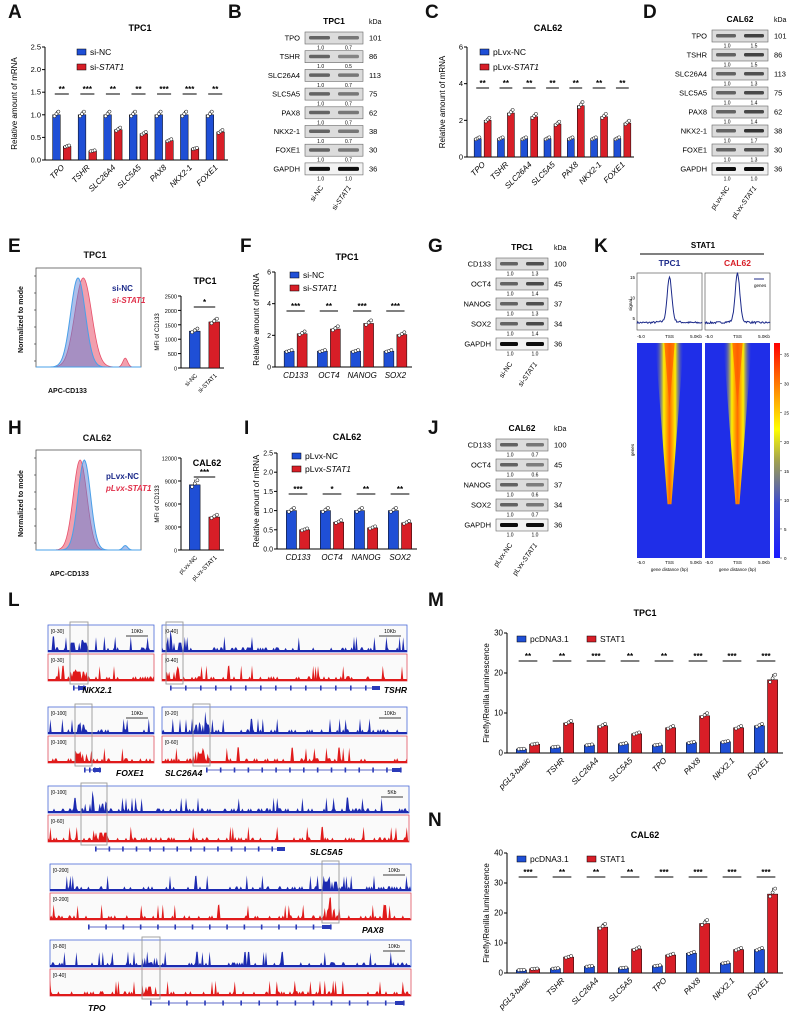  What do you see at coordinates (375, 75) in the screenshot?
I see `molecular-weight: 113` at bounding box center [375, 75].